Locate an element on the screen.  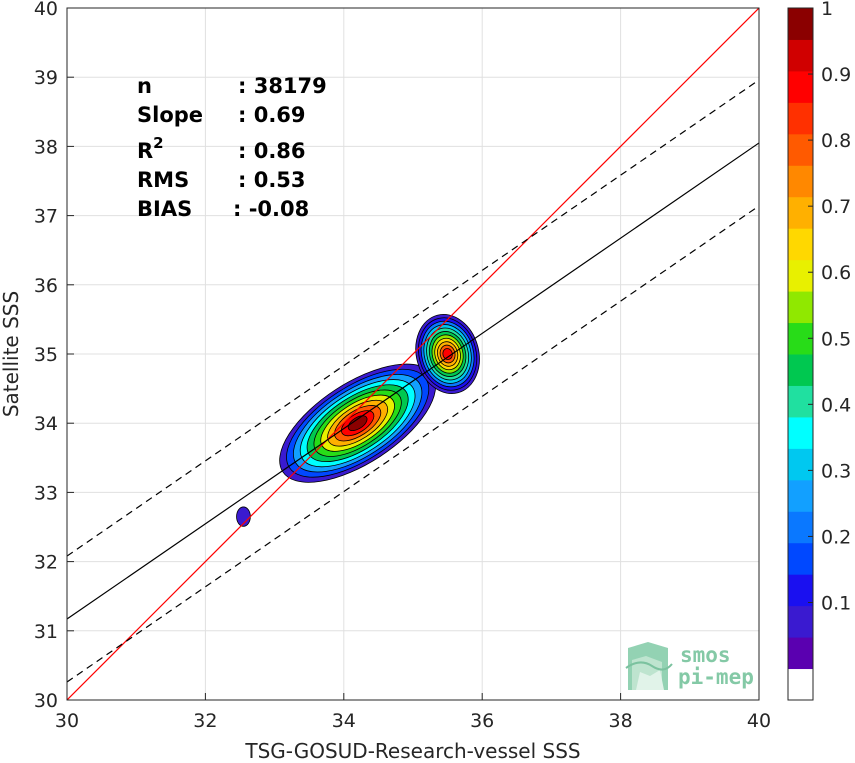
y-tick-label: 40 is located at coordinates (46, 10).